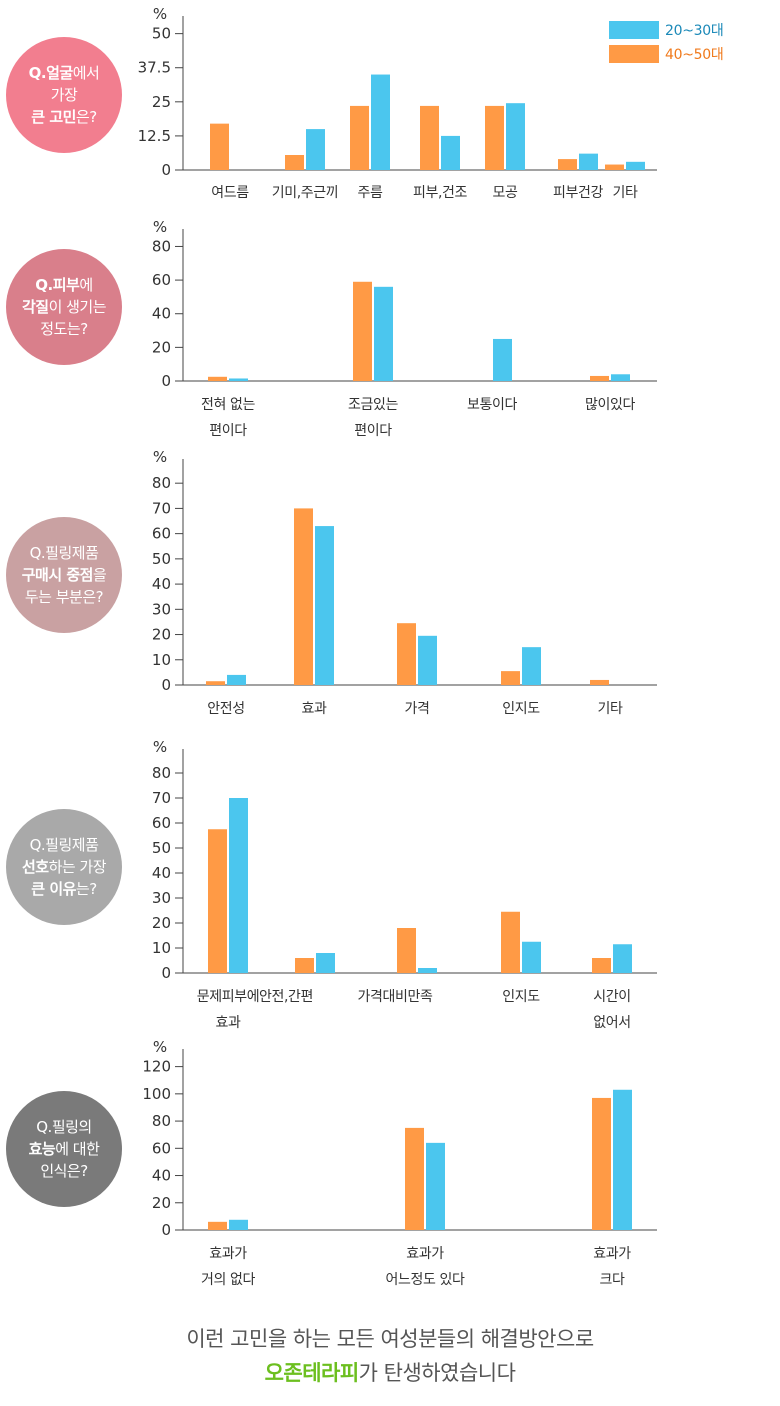 Image resolution: width=780 pixels, height=1406 pixels. What do you see at coordinates (154, 136) in the screenshot?
I see `y-tick-label: 12.5` at bounding box center [154, 136].